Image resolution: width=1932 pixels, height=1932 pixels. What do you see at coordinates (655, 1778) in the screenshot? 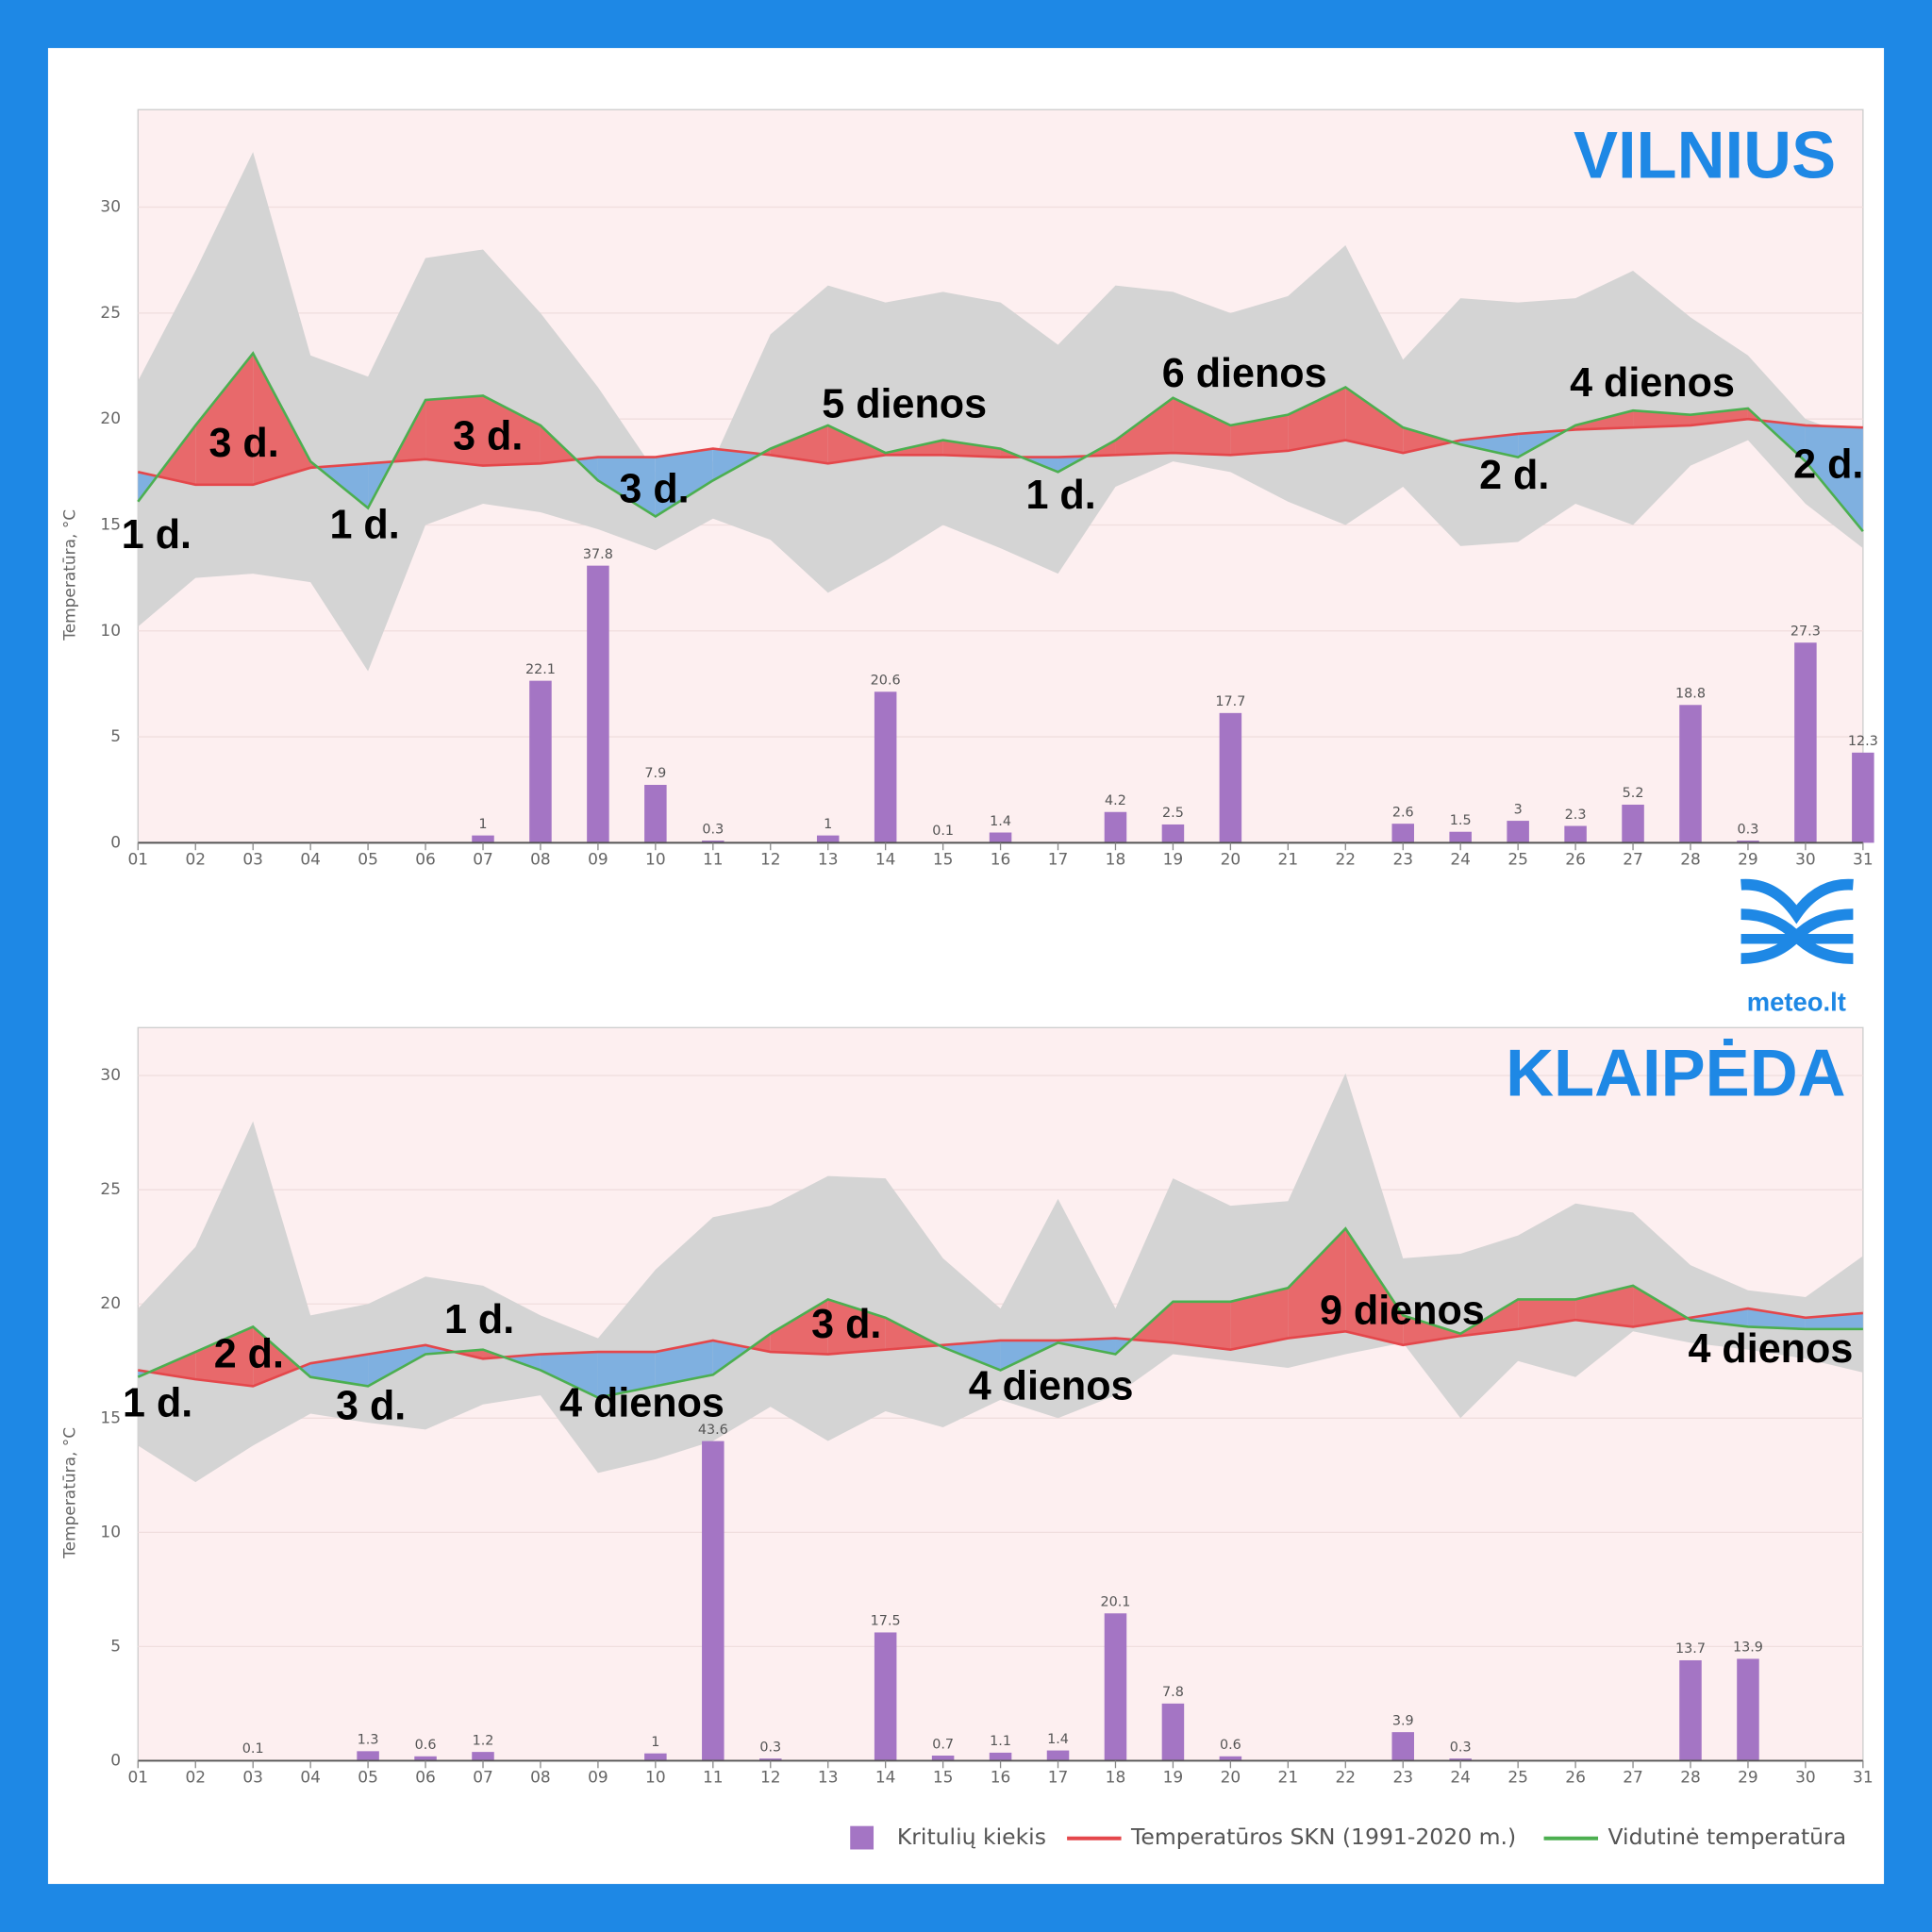
I see `x-tick-label: 10` at bounding box center [655, 1778].